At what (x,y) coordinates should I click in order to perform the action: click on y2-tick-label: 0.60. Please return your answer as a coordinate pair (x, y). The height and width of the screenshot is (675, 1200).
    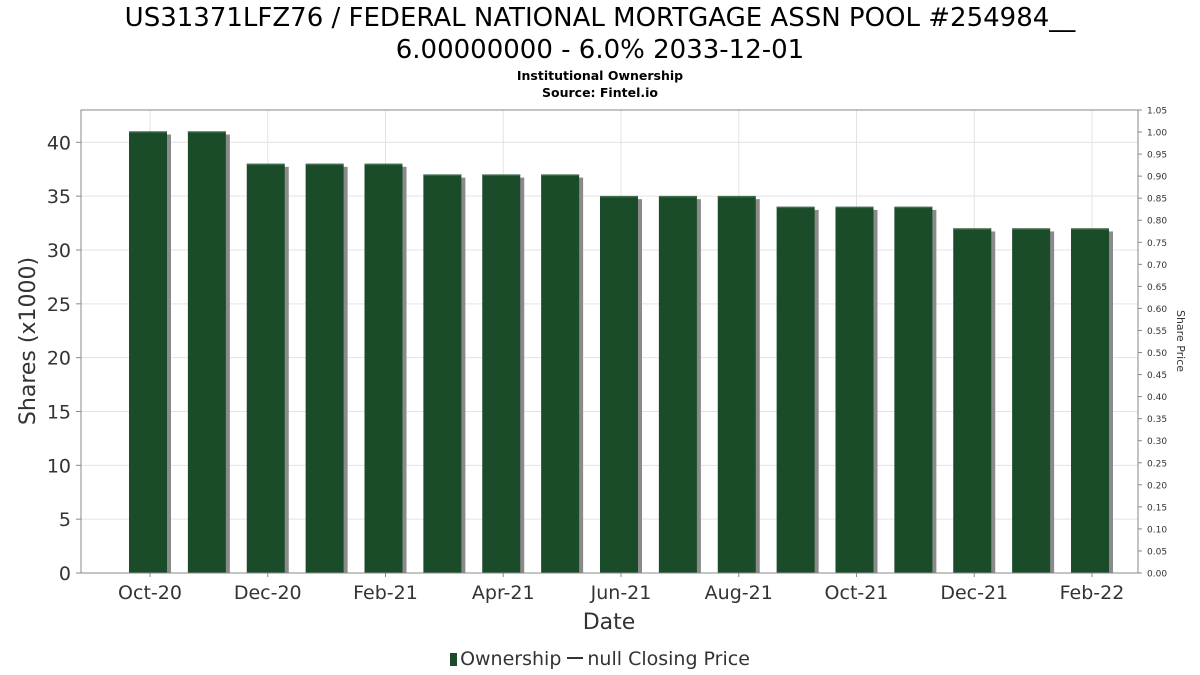
    Looking at the image, I should click on (1157, 310).